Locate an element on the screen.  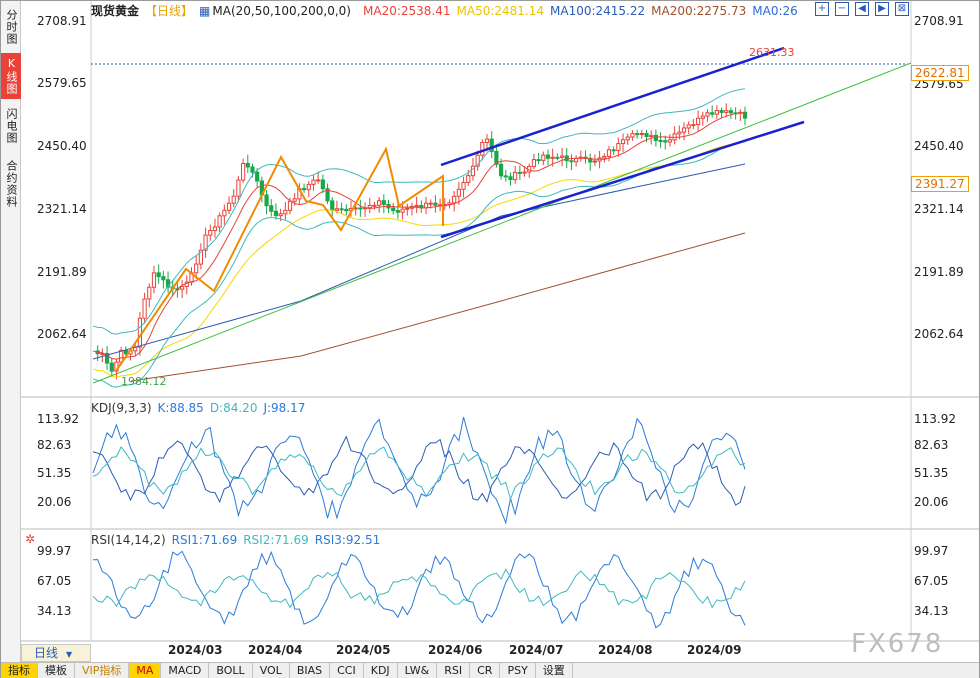
kdj-j-value: J:98.17 is located at coordinates (284, 408).